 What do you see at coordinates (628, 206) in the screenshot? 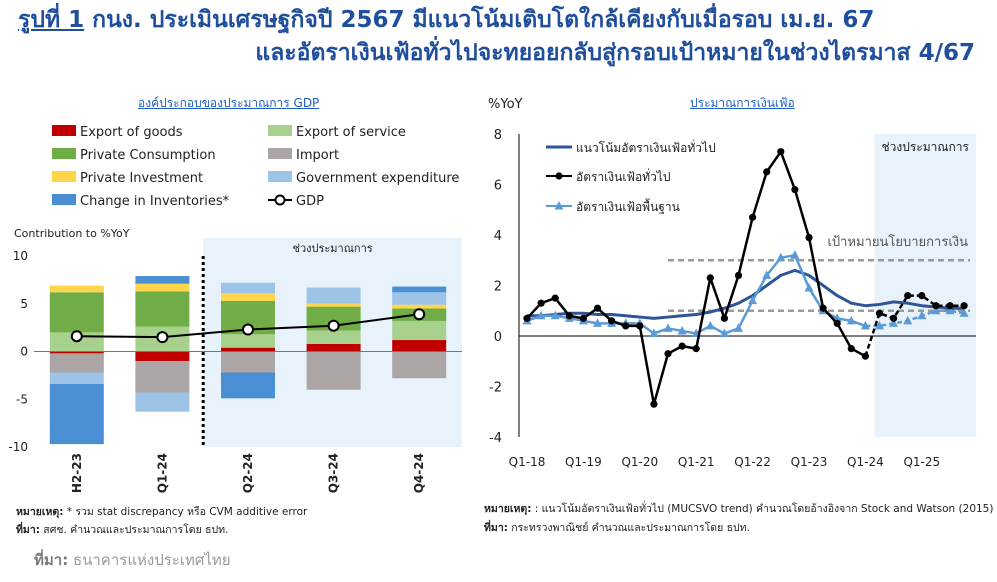
I see `legend-label: อัตราเงินเฟ้อพื้นฐาน` at bounding box center [628, 206].